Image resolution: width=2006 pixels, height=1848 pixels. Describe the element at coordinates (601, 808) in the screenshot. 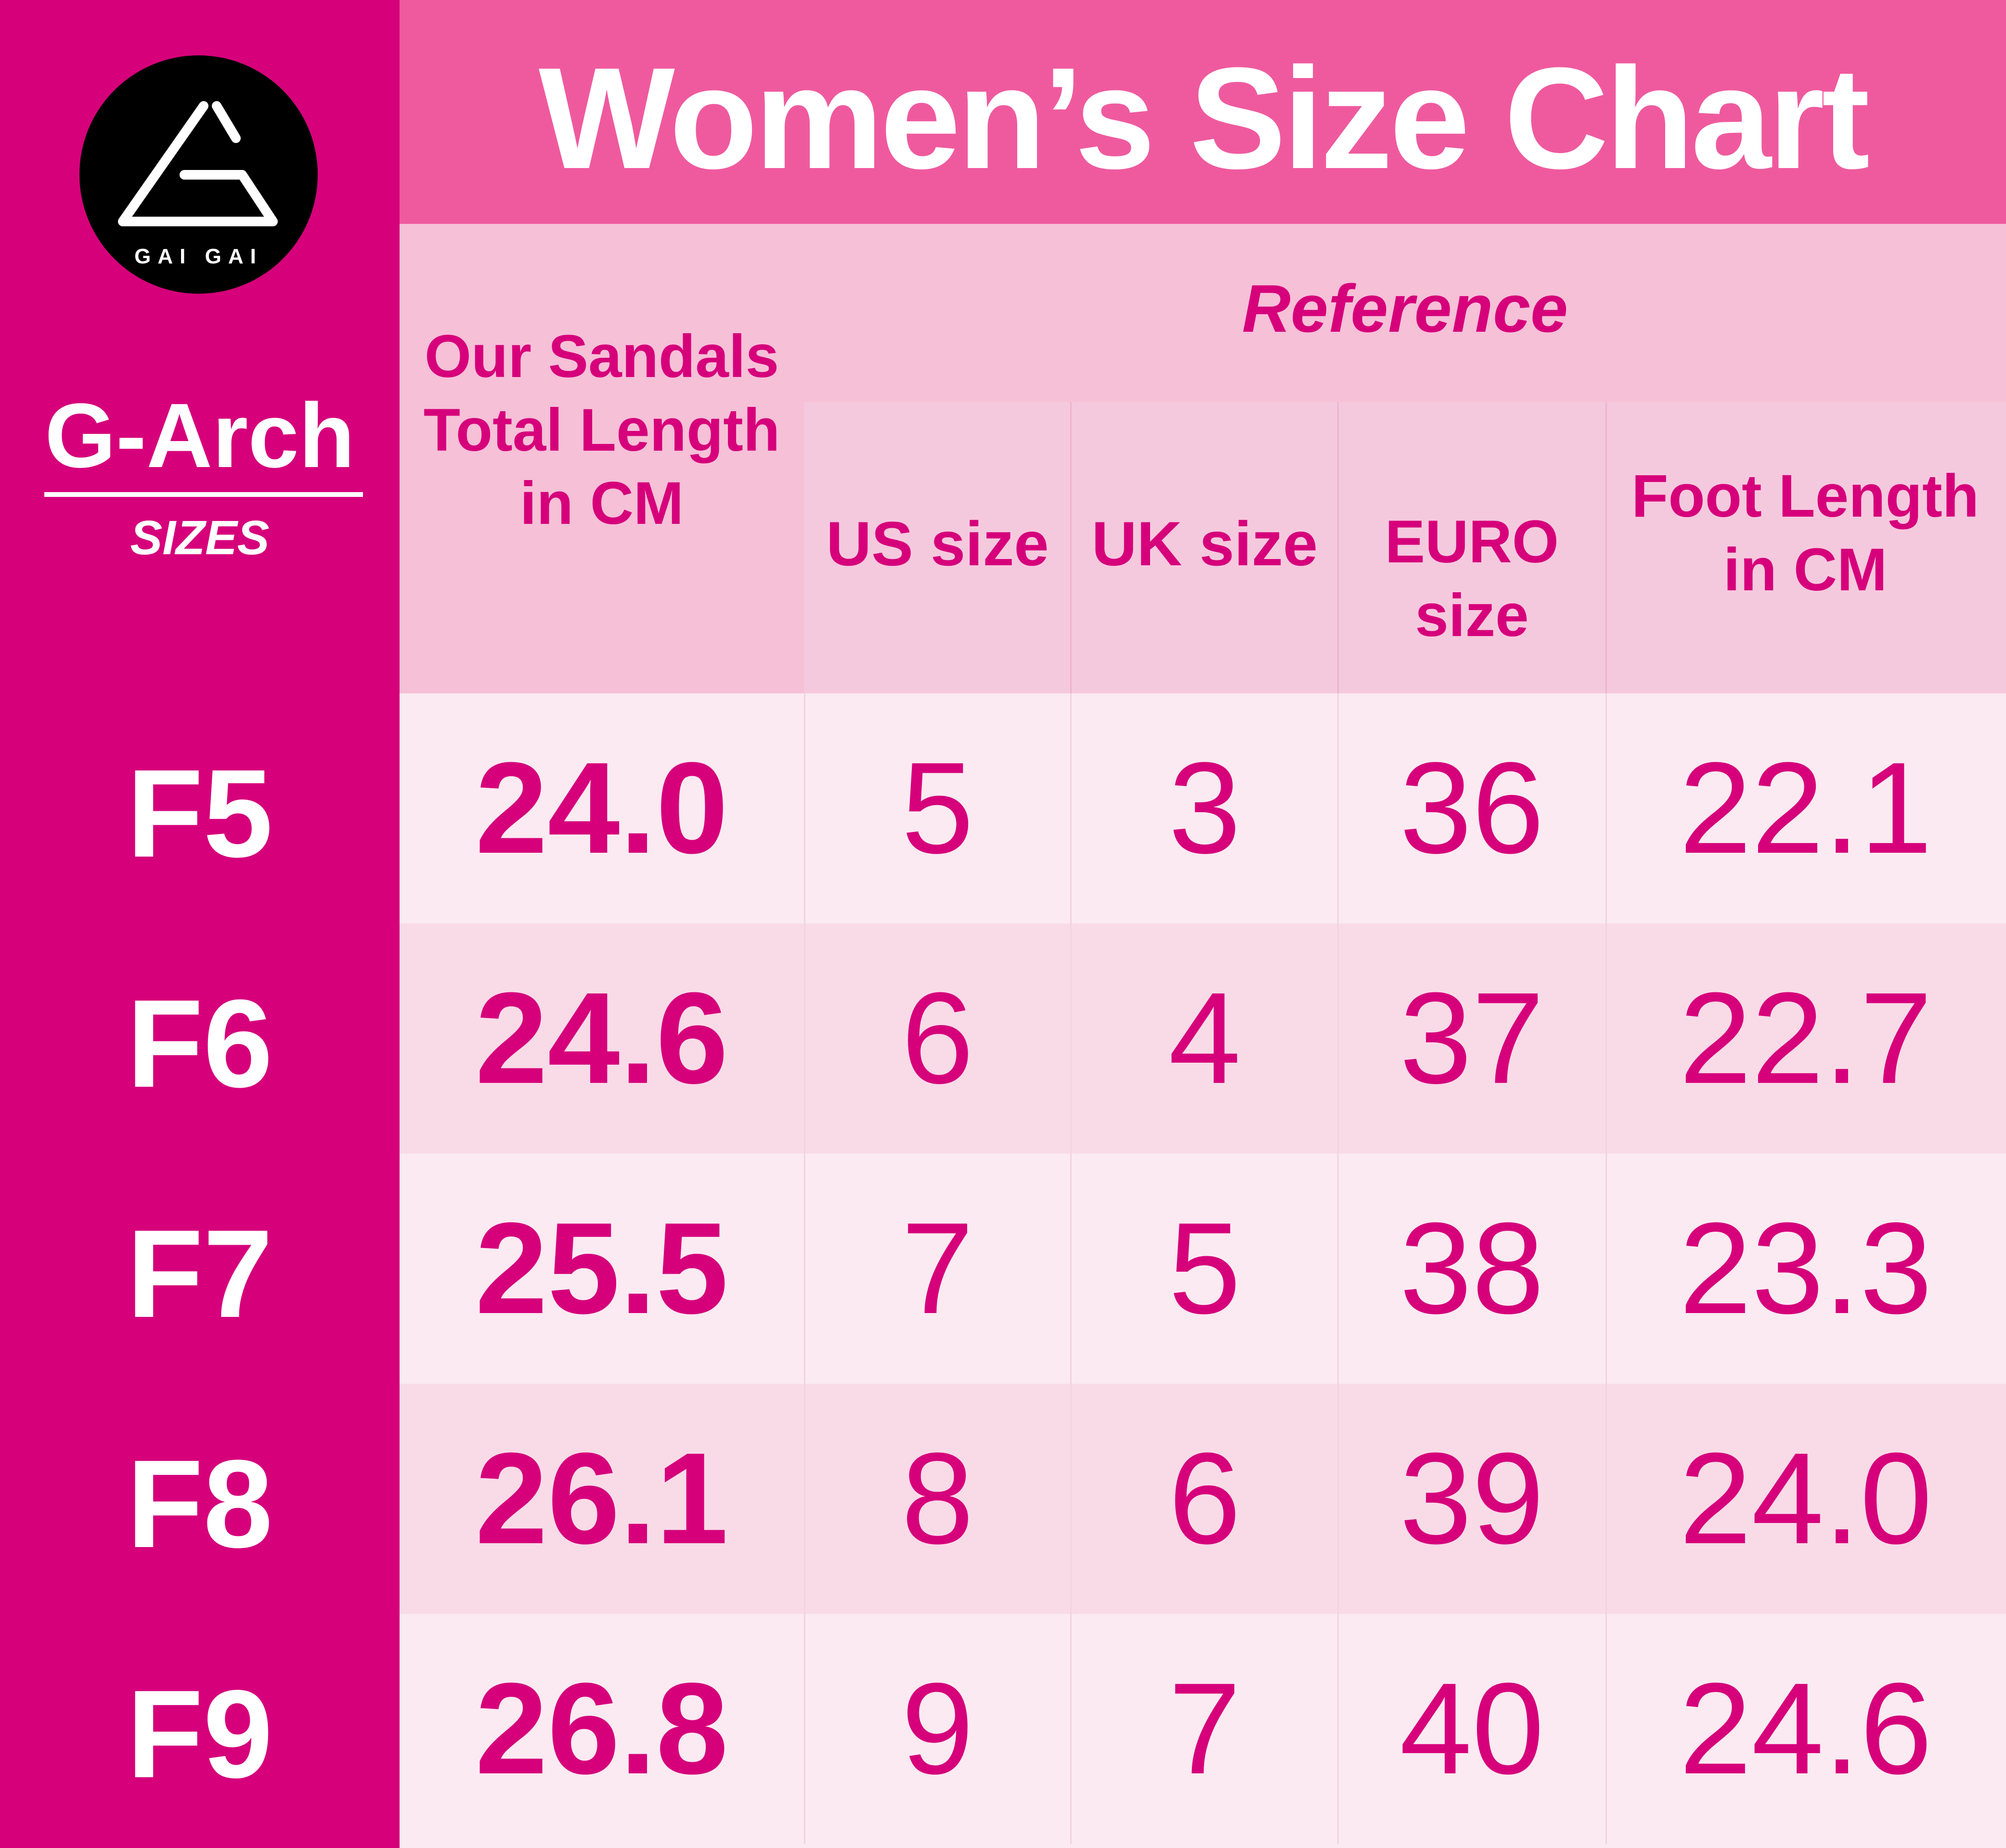

I see `sandal-length-cell: 24.0` at that location.